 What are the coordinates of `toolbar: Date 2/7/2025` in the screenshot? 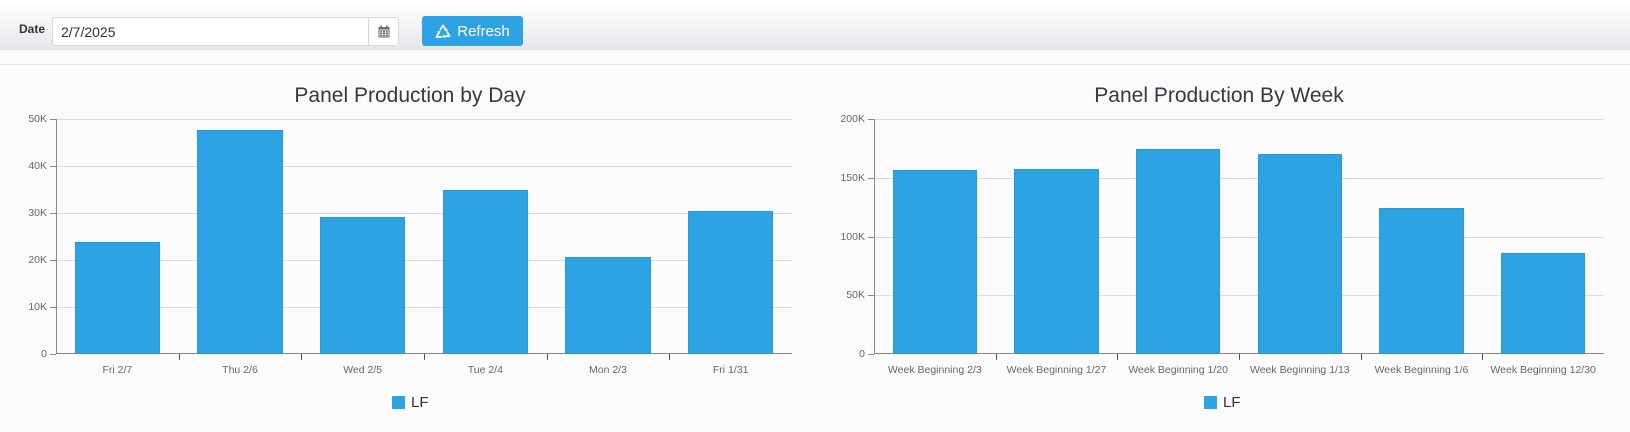 It's located at (815, 25).